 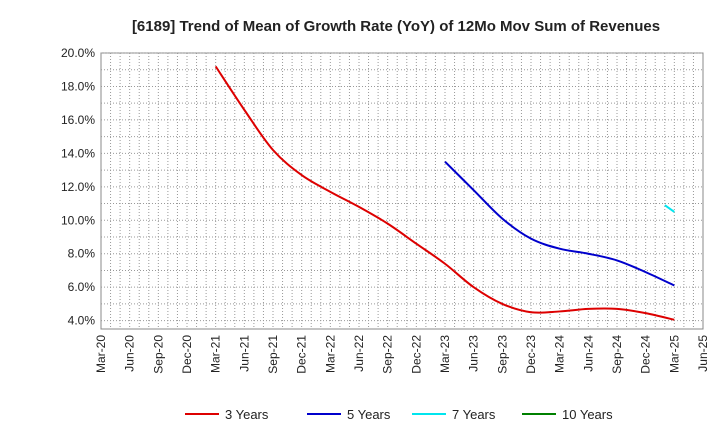 I want to click on x-tick-label: Mar-22, so click(x=330, y=354).